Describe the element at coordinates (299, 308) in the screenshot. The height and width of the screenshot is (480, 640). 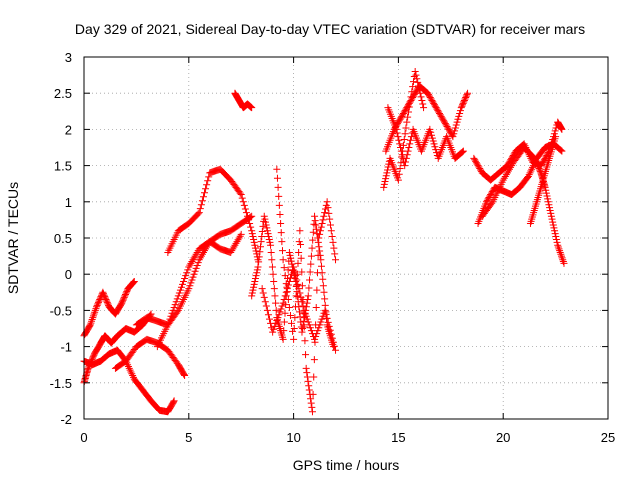
I see `series-track-j` at that location.